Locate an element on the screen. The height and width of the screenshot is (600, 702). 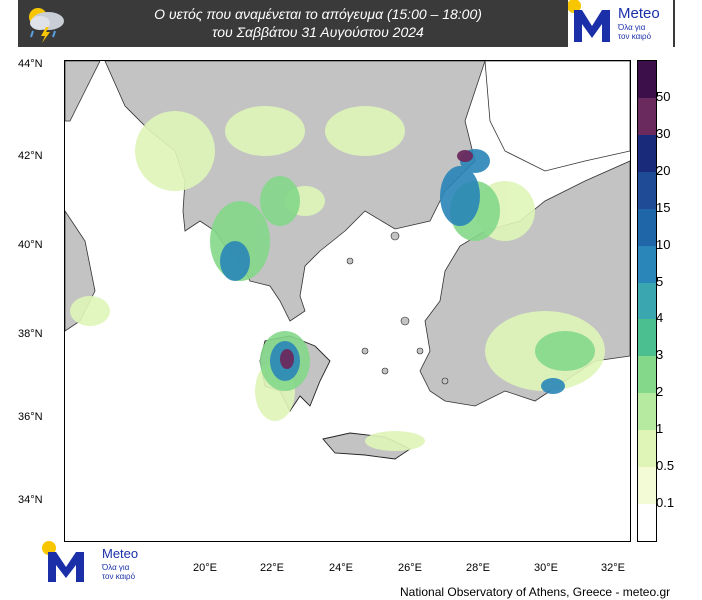
title-line-2: του Σαββάτου 31 Αυγούστου 2024 is located at coordinates (318, 32).